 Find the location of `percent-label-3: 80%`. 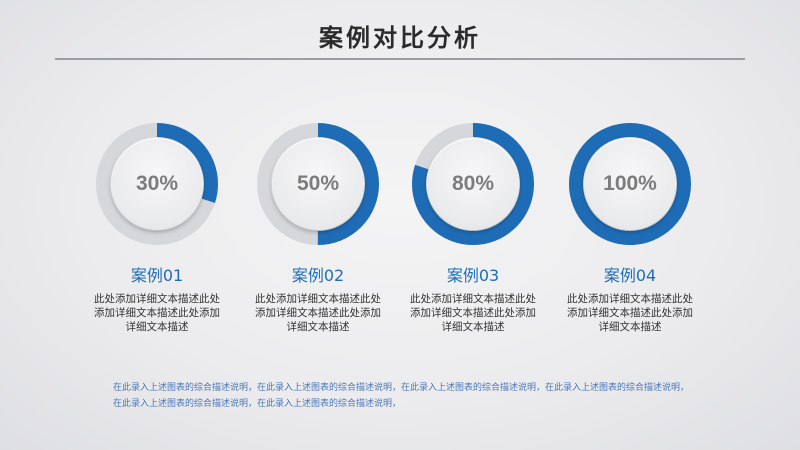

percent-label-3: 80% is located at coordinates (473, 183).